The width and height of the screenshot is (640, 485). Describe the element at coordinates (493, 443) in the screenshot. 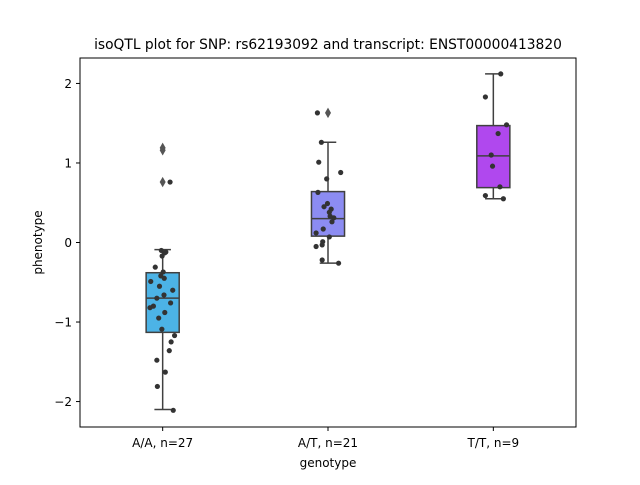

I see `x-tick-label: T/T, n=9` at that location.